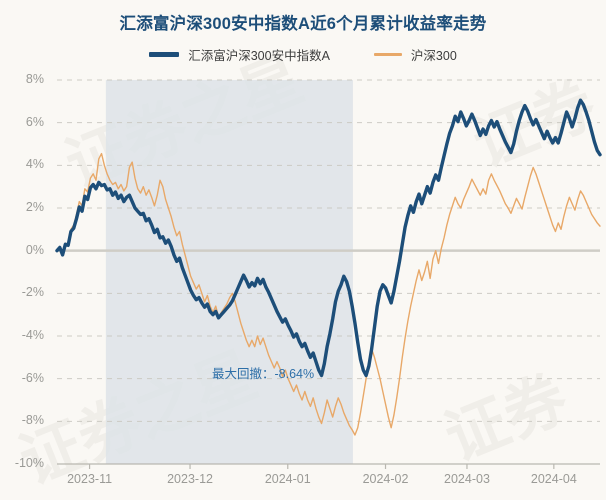 This screenshot has width=606, height=500. What do you see at coordinates (32, 335) in the screenshot?
I see `y-axis-tick-label: -4%` at bounding box center [32, 335].